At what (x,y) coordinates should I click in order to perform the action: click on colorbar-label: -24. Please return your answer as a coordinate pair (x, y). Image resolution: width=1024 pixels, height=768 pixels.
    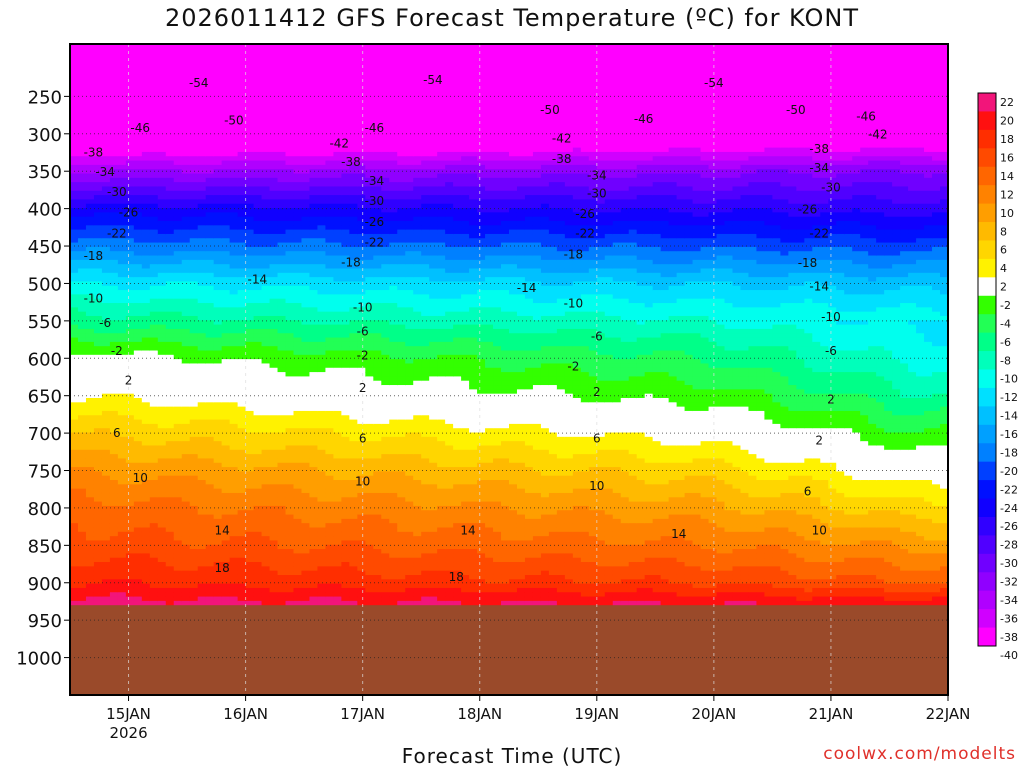
    Looking at the image, I should click on (1009, 508).